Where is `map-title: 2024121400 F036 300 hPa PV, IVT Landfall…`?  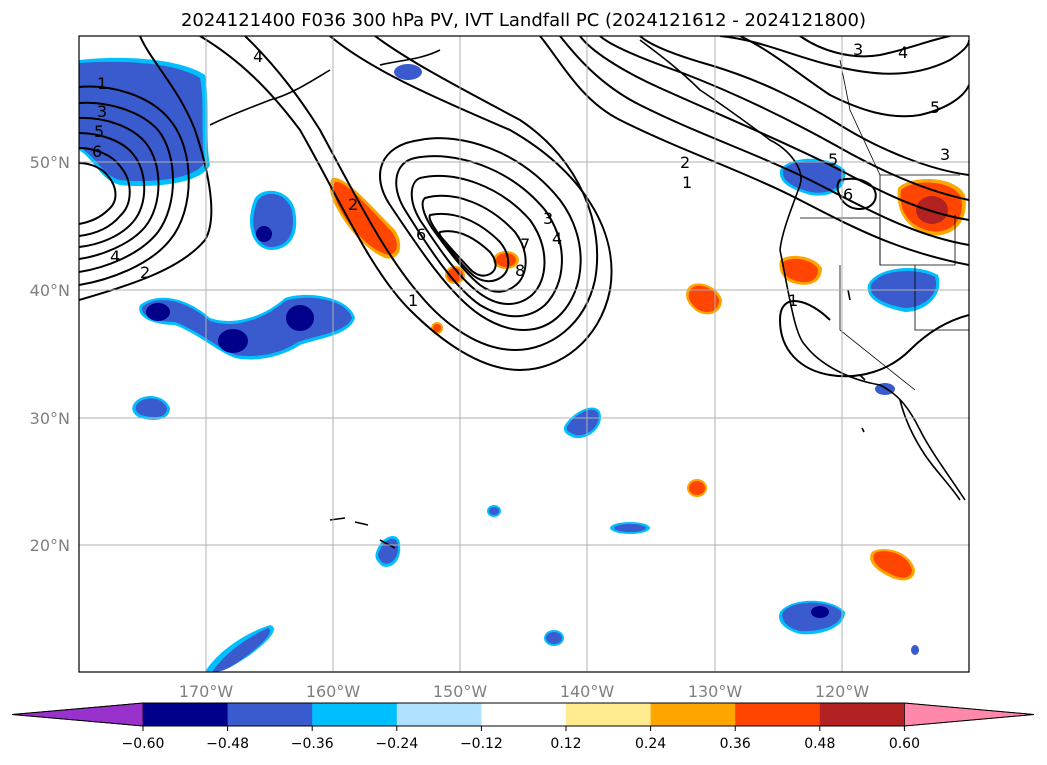
map-title: 2024121400 F036 300 hPa PV, IVT Landfall… is located at coordinates (523, 20).